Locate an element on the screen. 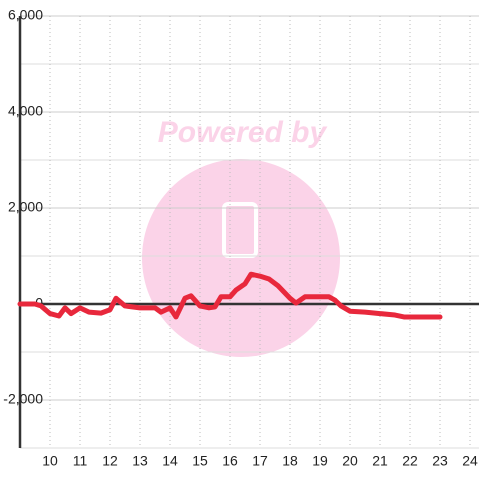  x-tick-label: 23 is located at coordinates (440, 461).